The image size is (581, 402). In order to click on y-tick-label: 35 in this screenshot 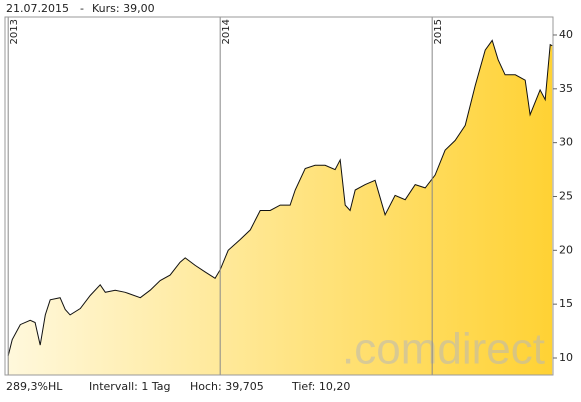, I will do `click(566, 88)`.